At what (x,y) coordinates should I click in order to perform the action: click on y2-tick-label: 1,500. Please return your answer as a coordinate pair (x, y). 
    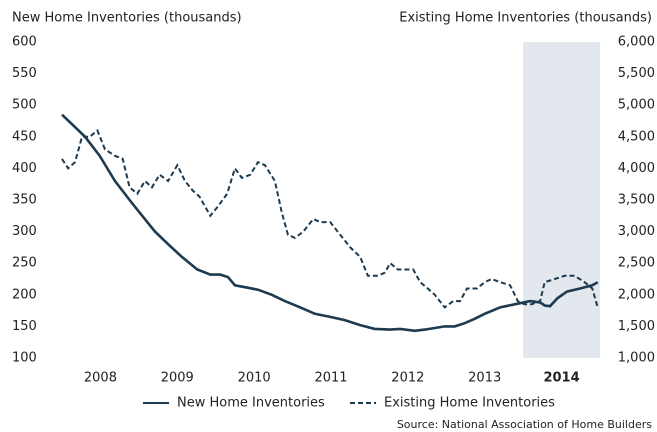
    Looking at the image, I should click on (636, 326).